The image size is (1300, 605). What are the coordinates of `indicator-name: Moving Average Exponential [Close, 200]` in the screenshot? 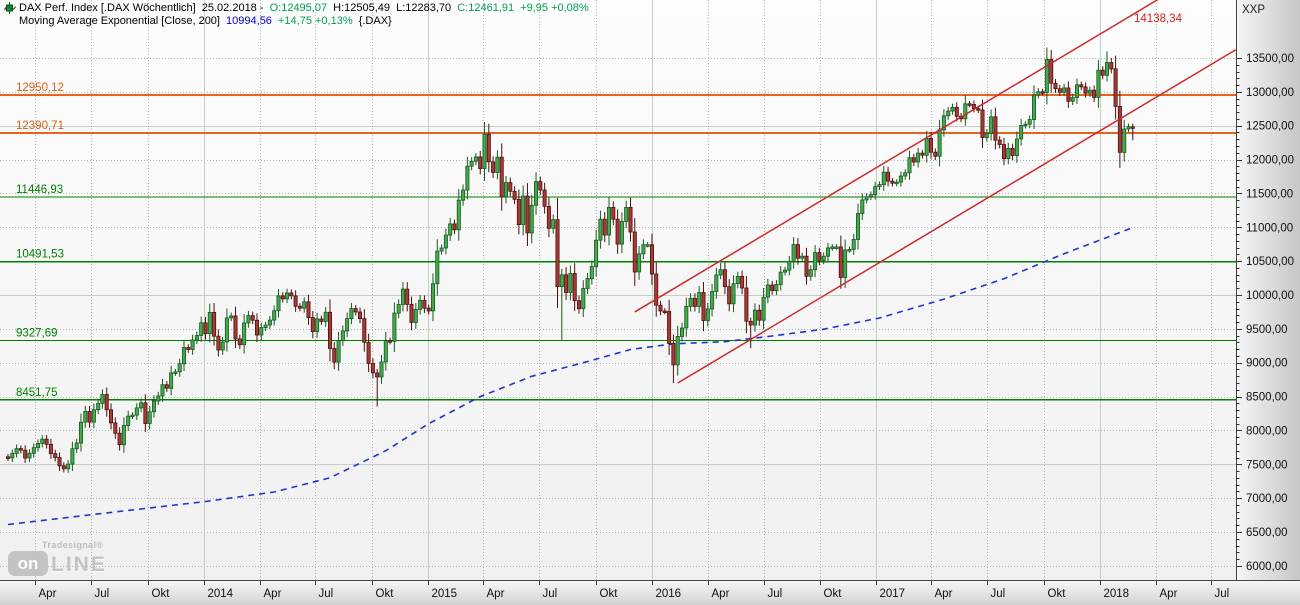 It's located at (119, 21).